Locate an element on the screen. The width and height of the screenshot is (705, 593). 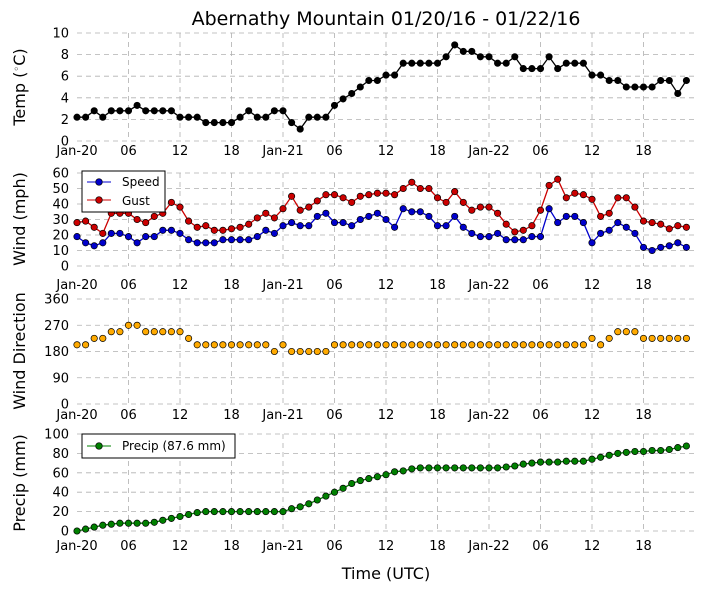
direction-ytick-label: 270 is located at coordinates (56, 326).